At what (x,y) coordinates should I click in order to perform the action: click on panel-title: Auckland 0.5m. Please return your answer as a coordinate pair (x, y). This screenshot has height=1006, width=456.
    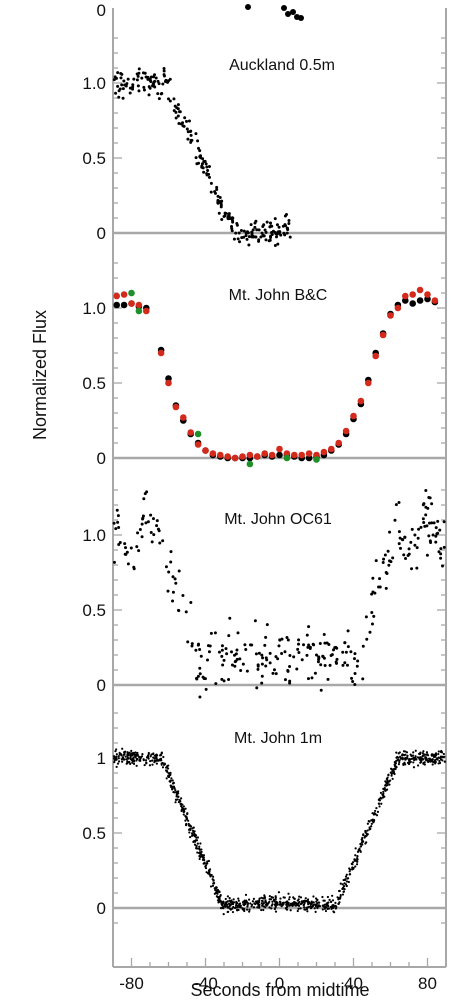
    Looking at the image, I should click on (282, 65).